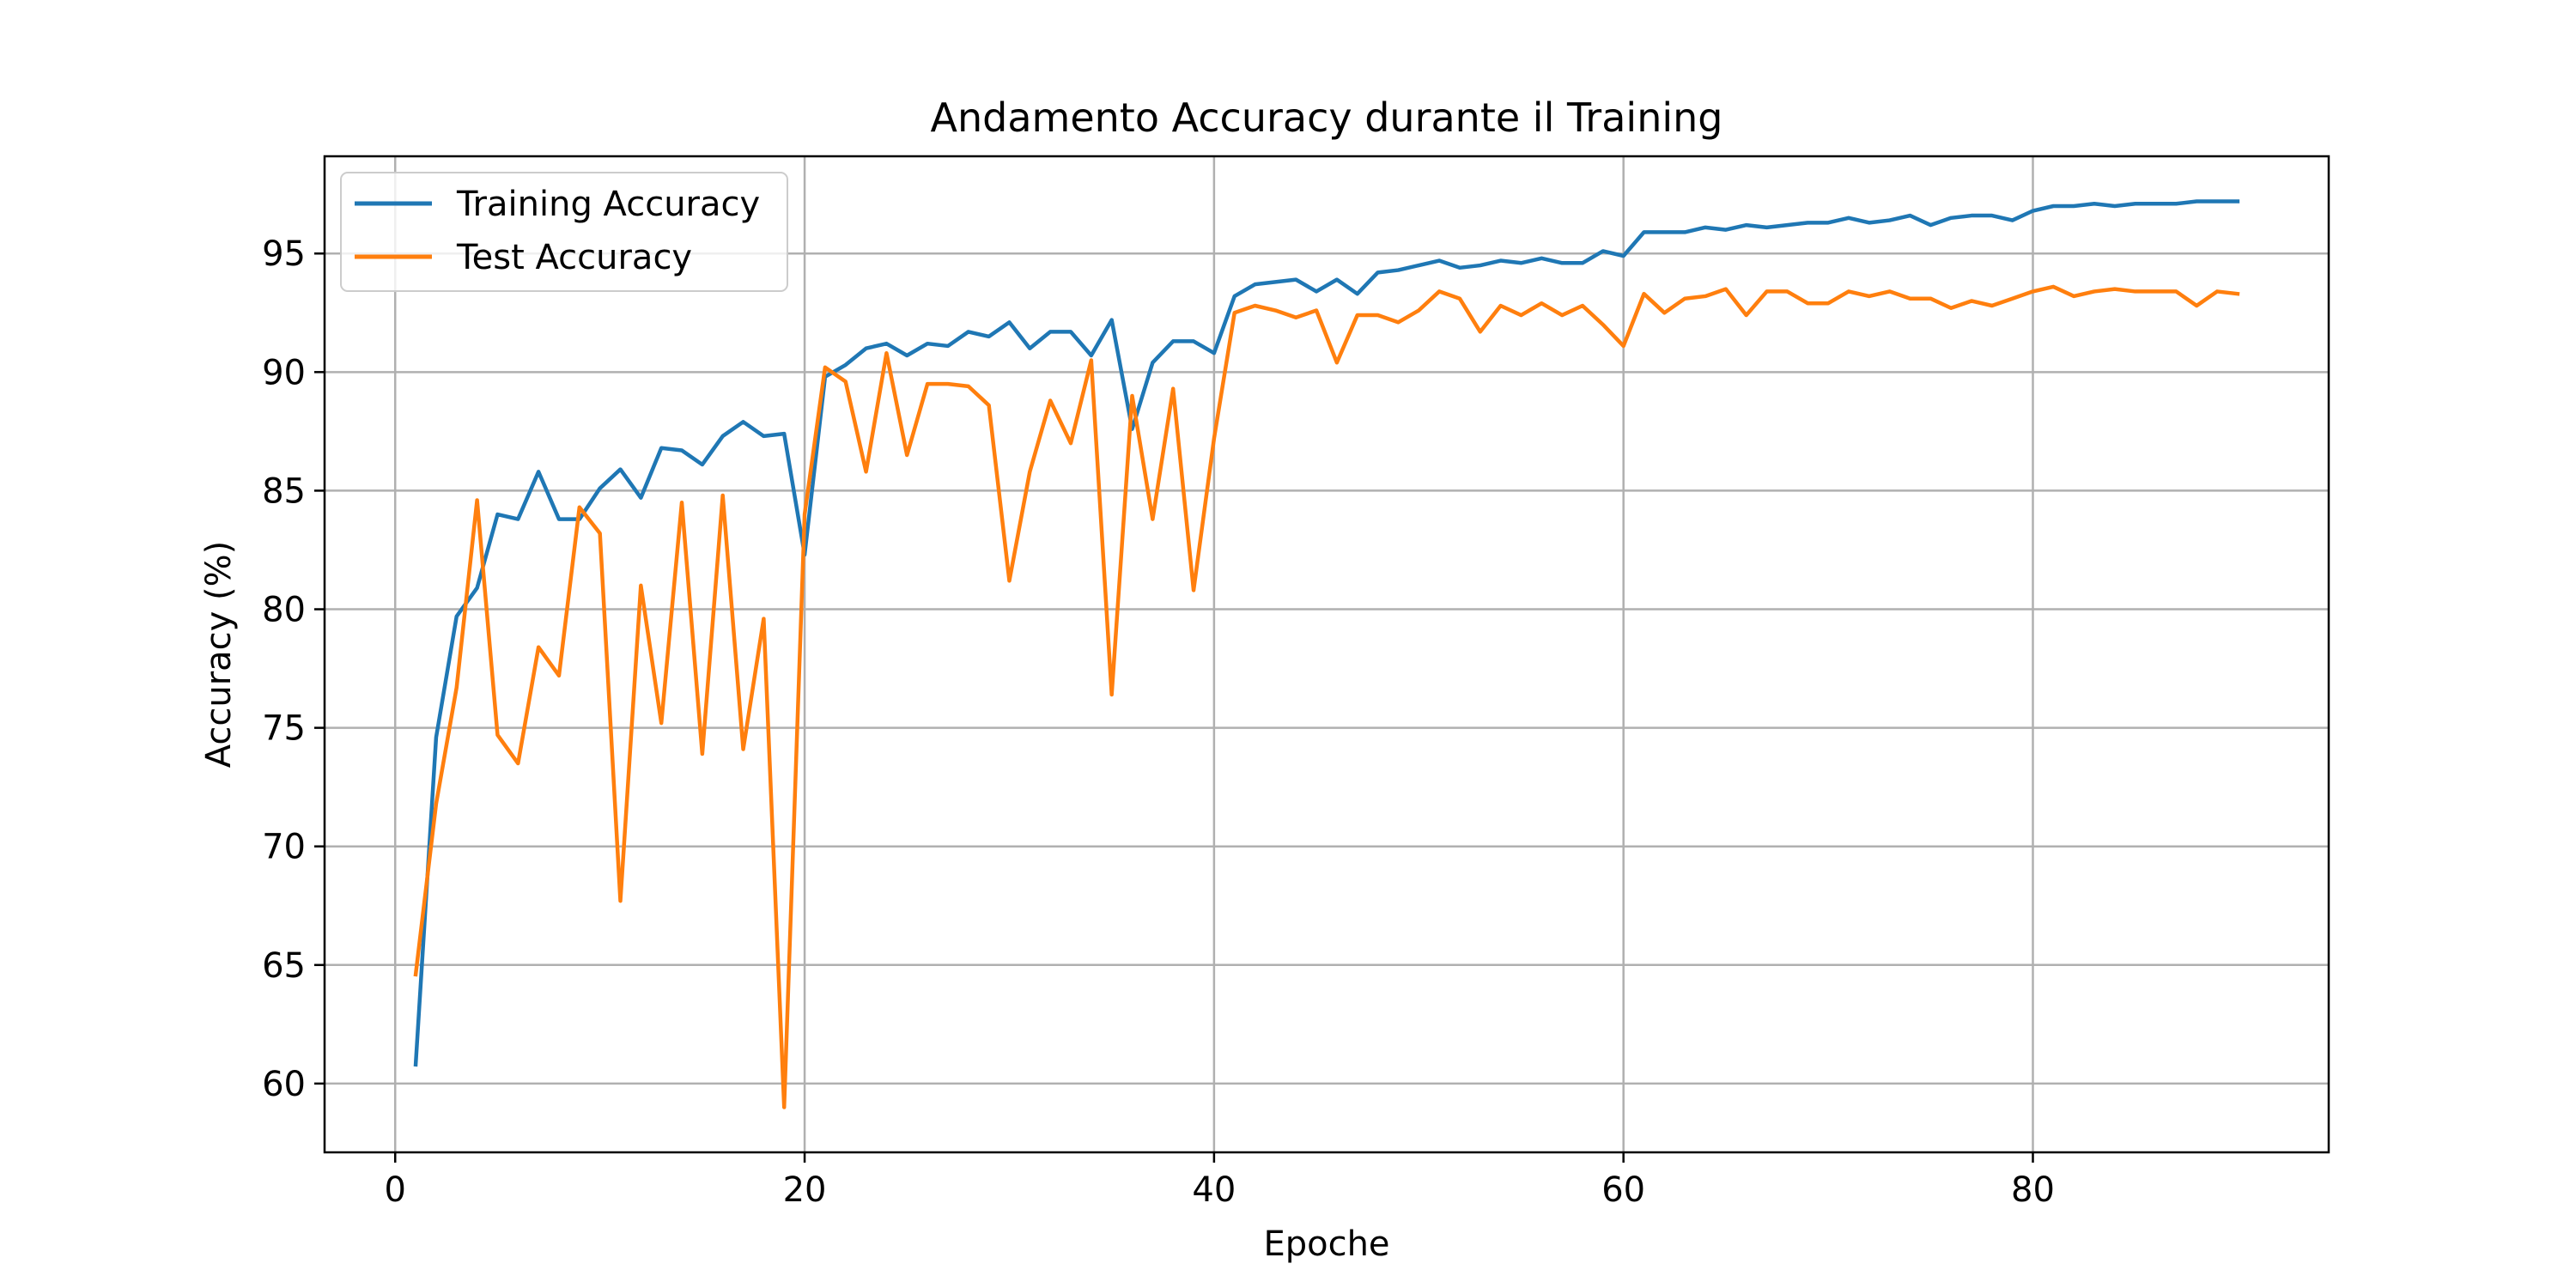 This screenshot has height=1288, width=2576. Describe the element at coordinates (608, 204) in the screenshot. I see `legend-label-training: Training Accuracy` at that location.